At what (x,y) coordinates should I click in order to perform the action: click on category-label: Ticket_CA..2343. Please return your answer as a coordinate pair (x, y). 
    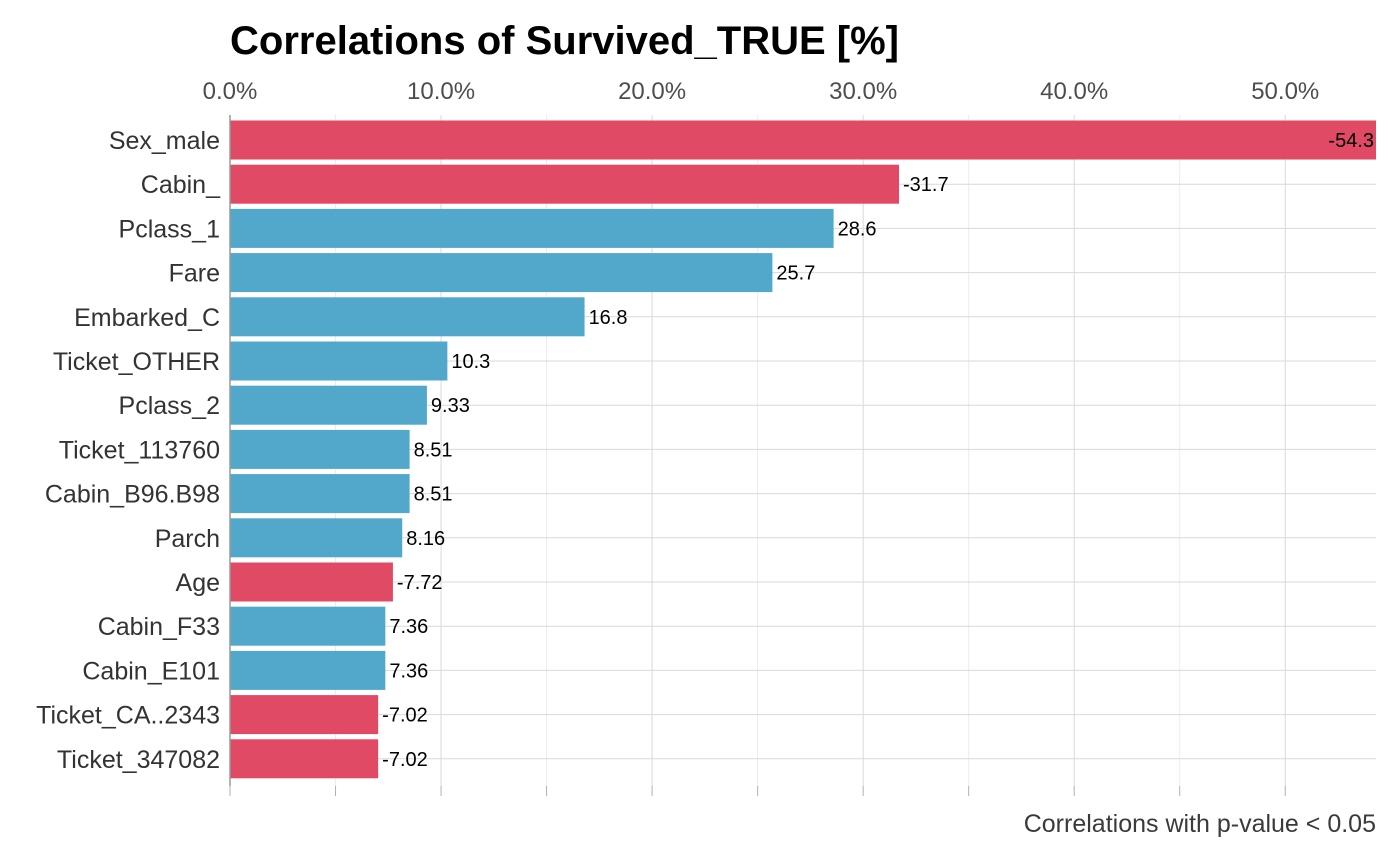
    Looking at the image, I should click on (128, 716).